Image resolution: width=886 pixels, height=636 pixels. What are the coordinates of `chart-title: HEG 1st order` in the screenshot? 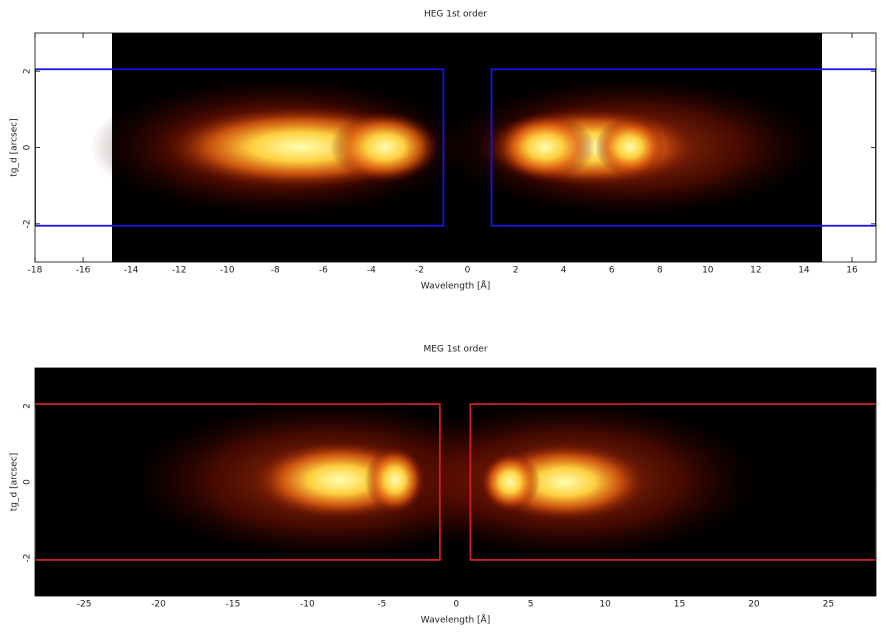 It's located at (455, 15).